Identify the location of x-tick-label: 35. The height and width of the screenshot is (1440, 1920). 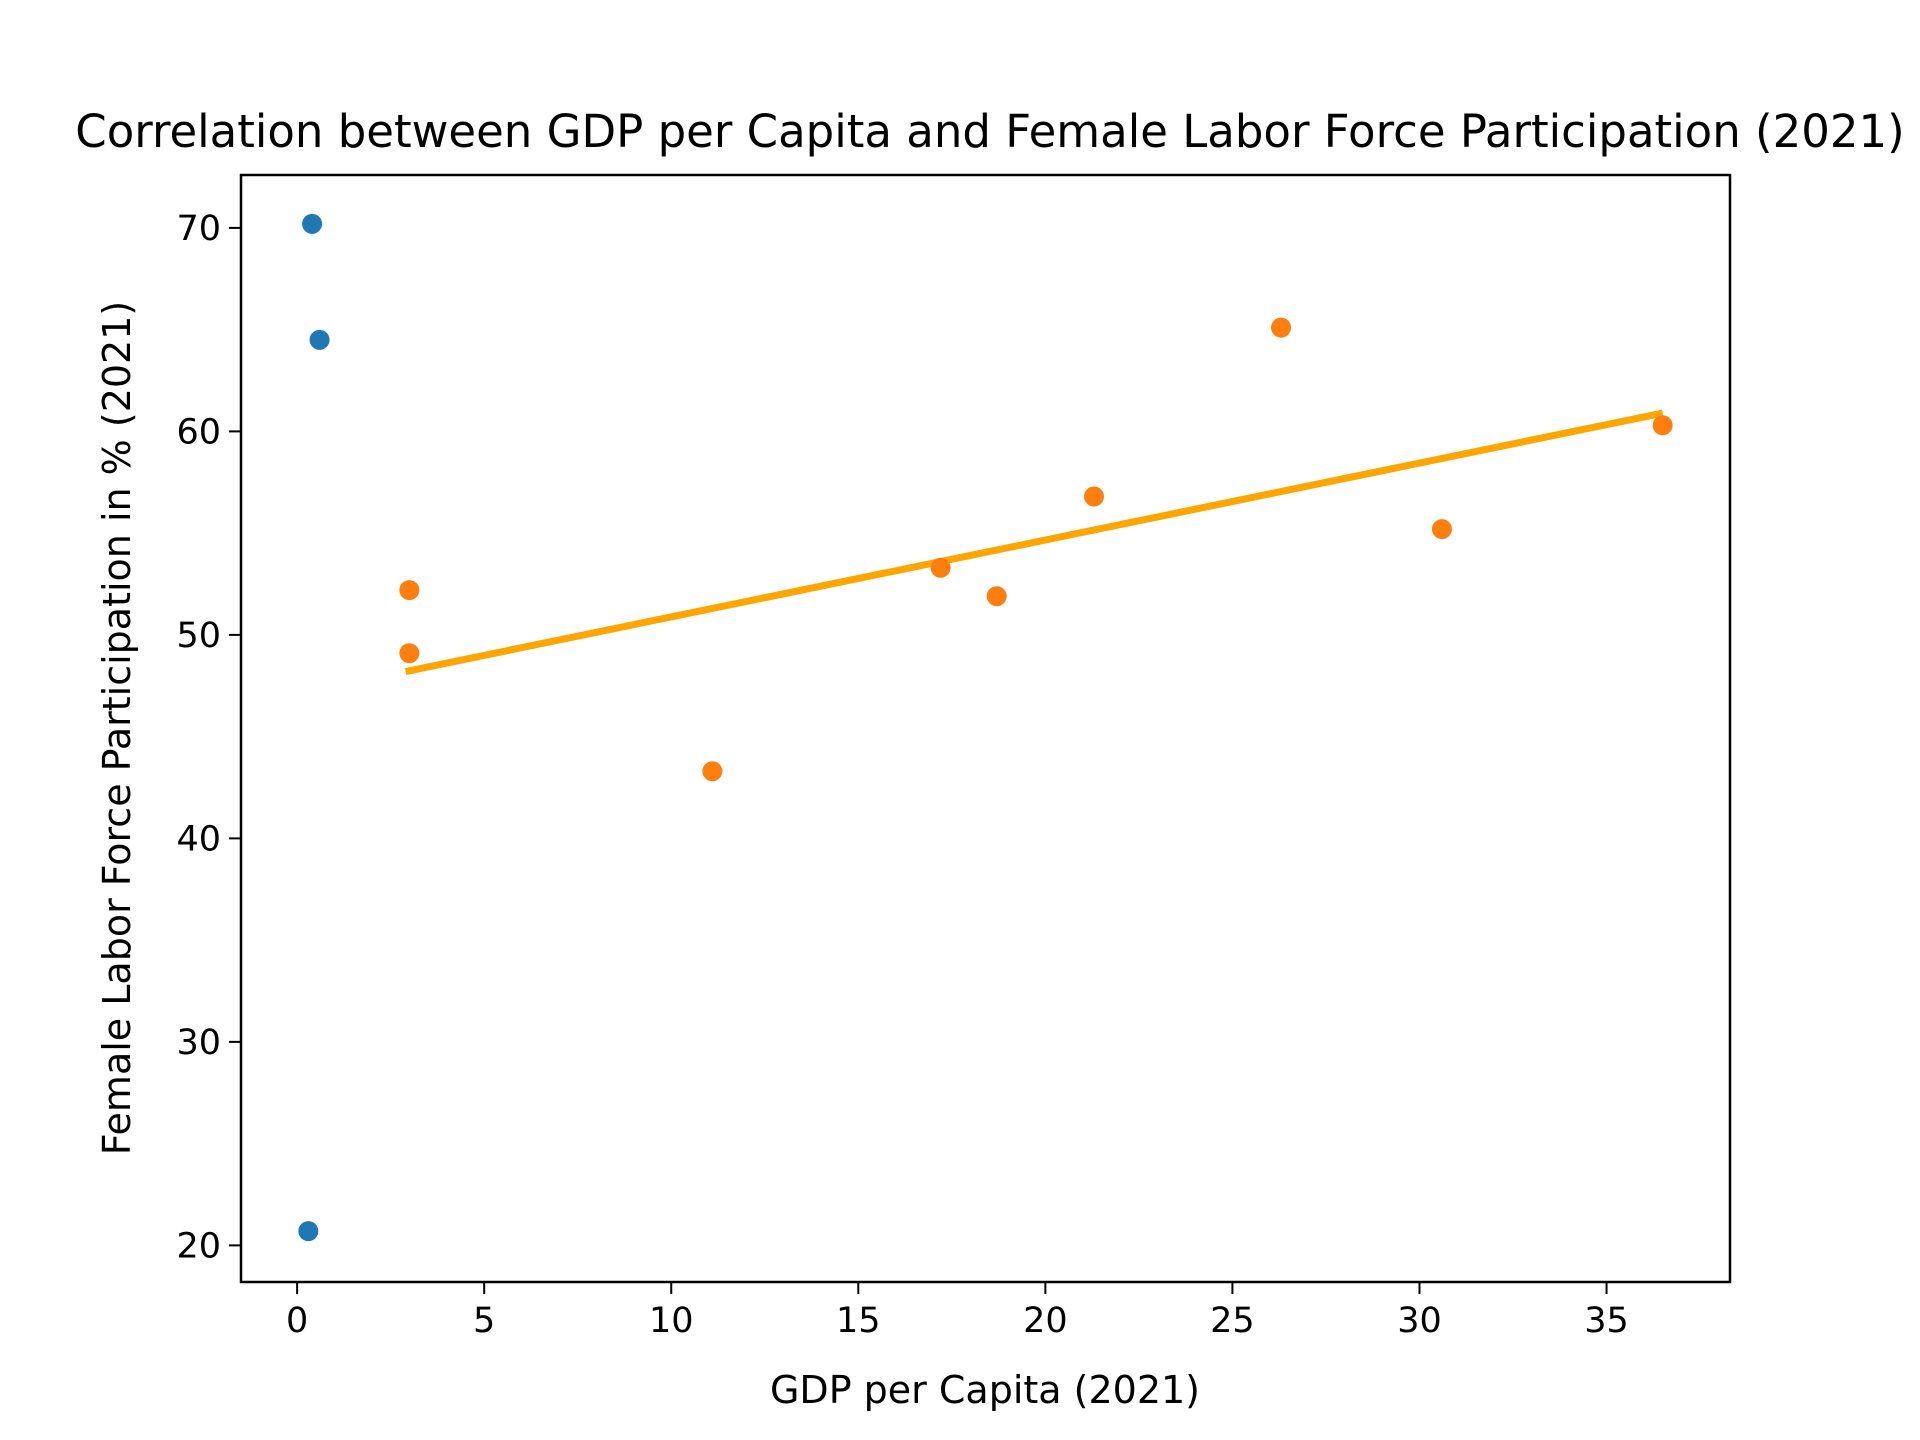
(1606, 1321).